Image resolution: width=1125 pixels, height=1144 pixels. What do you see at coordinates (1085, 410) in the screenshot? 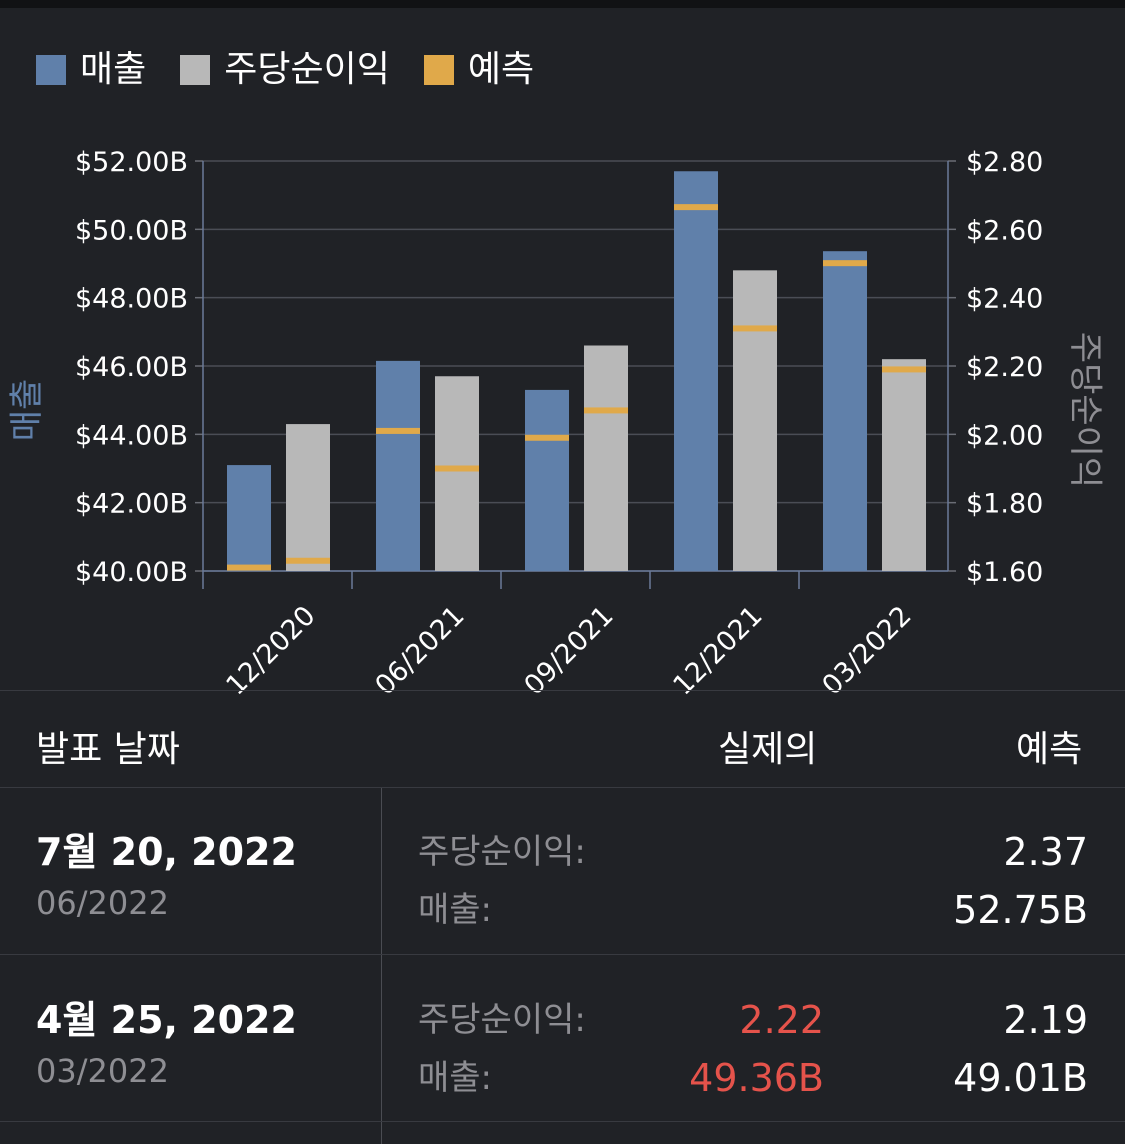
I see `y-axis-title-right: 주당순이익` at bounding box center [1085, 410].